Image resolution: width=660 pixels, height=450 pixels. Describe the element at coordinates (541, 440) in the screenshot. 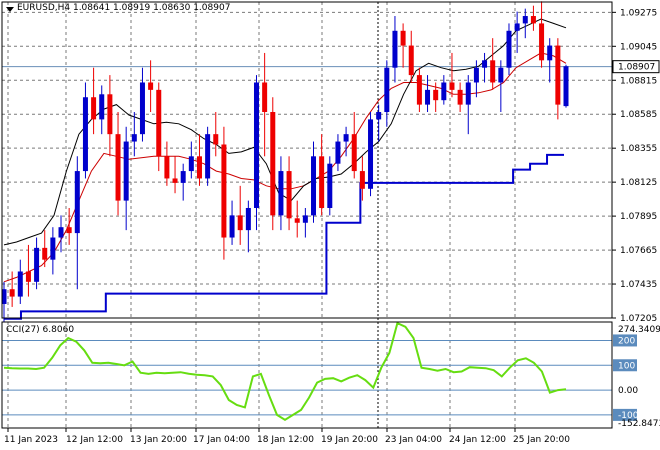

I see `time-axis-label: 25 Jan 20:00` at that location.